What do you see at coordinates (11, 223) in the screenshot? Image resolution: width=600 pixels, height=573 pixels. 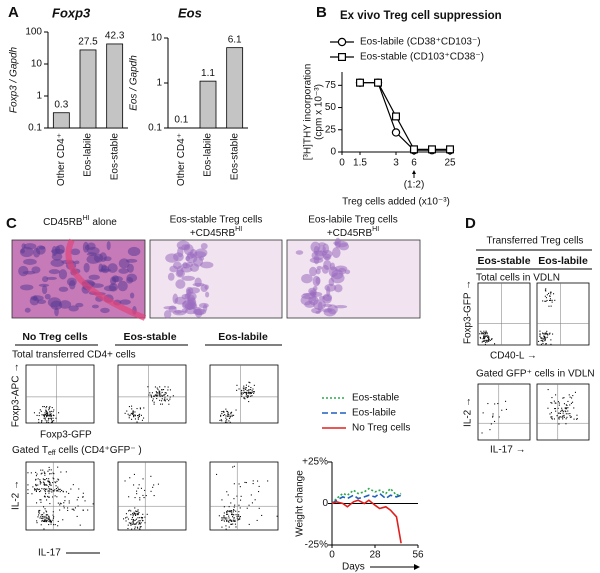 I see `panel-label: C` at bounding box center [11, 223].